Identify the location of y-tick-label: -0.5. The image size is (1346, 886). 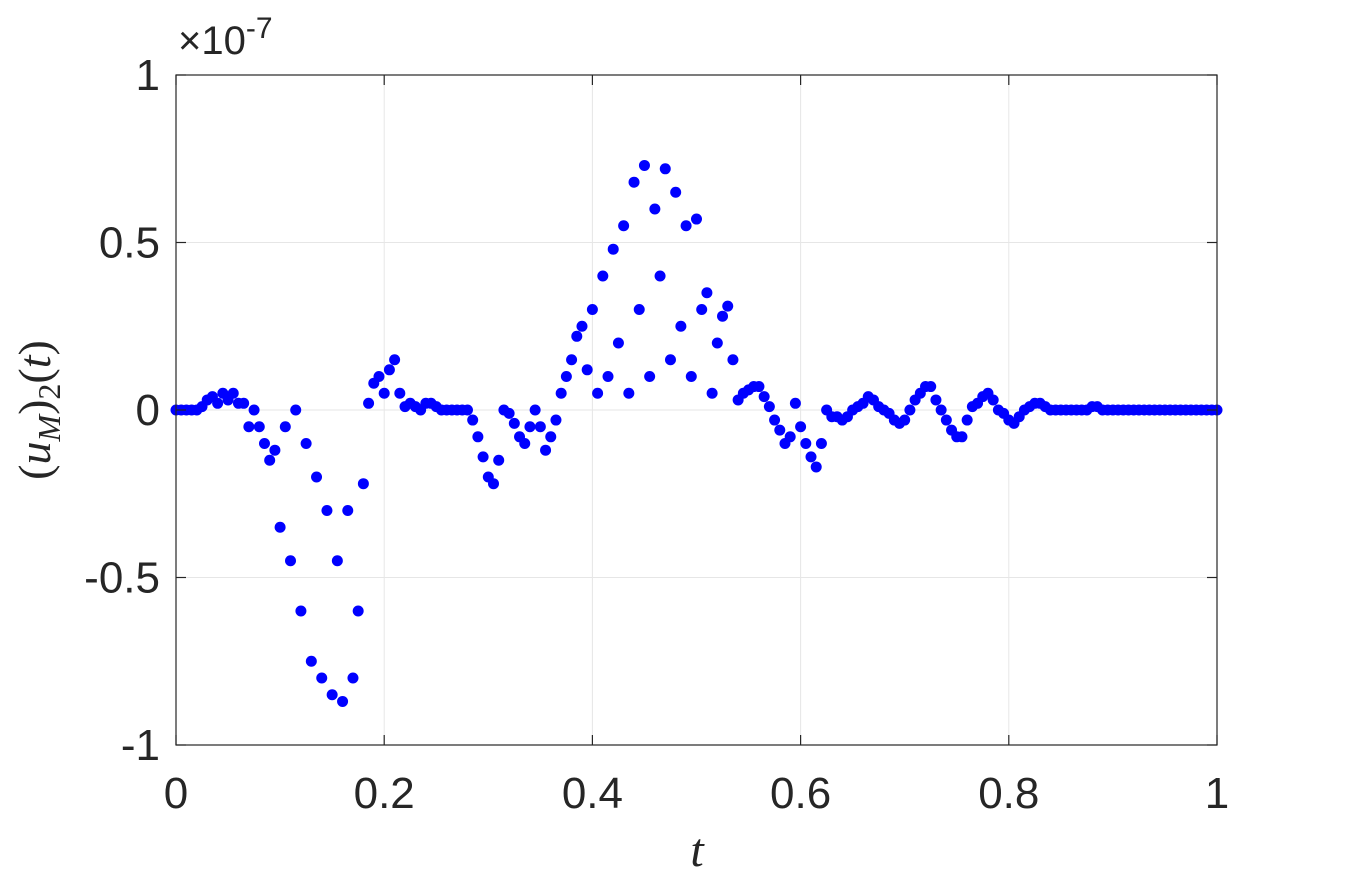
(122, 578).